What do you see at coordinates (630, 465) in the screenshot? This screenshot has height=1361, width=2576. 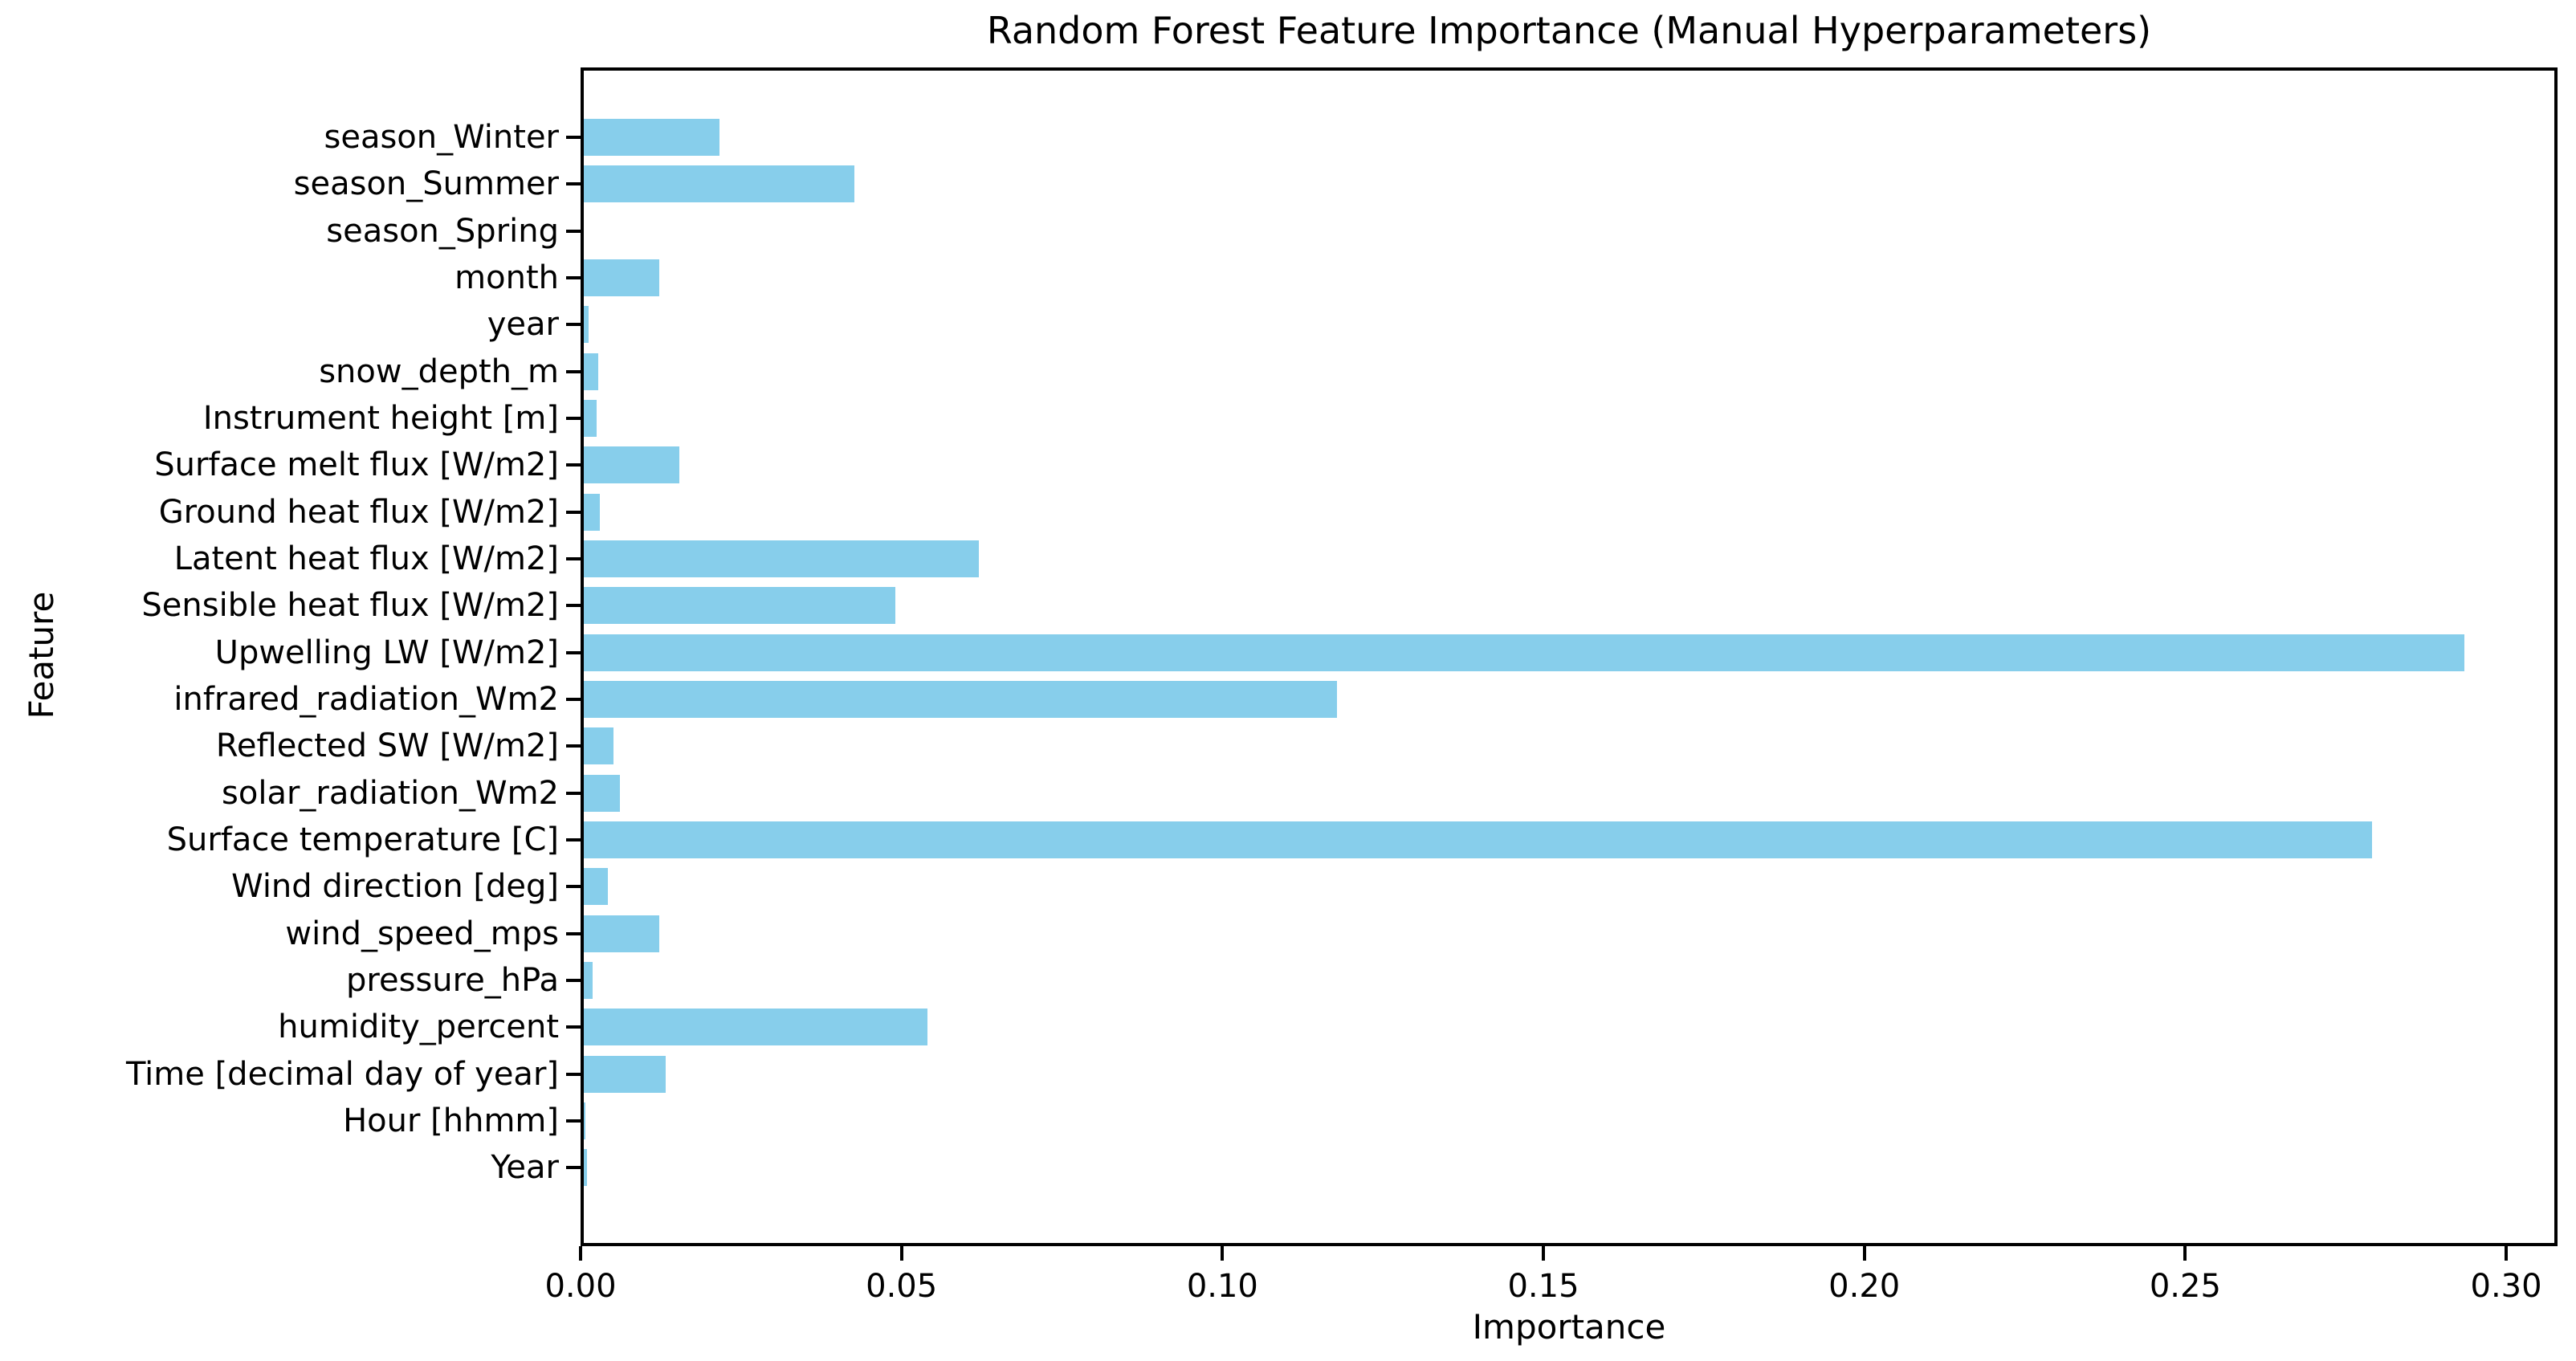 I see `bar-surface-melt-flux-w-m2-` at bounding box center [630, 465].